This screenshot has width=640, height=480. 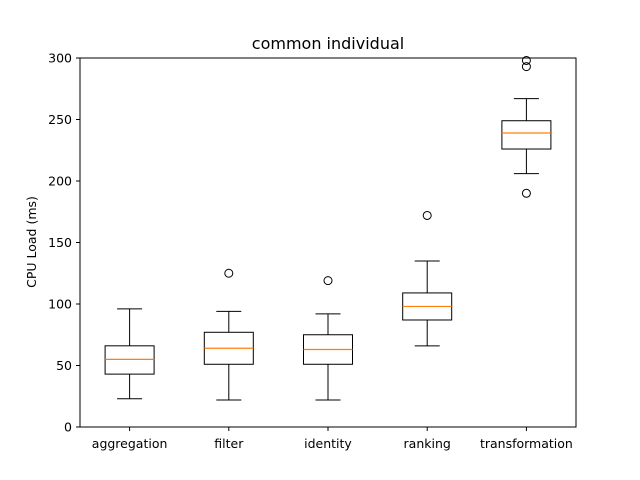 What do you see at coordinates (60, 181) in the screenshot?
I see `y-tick-label: 200` at bounding box center [60, 181].